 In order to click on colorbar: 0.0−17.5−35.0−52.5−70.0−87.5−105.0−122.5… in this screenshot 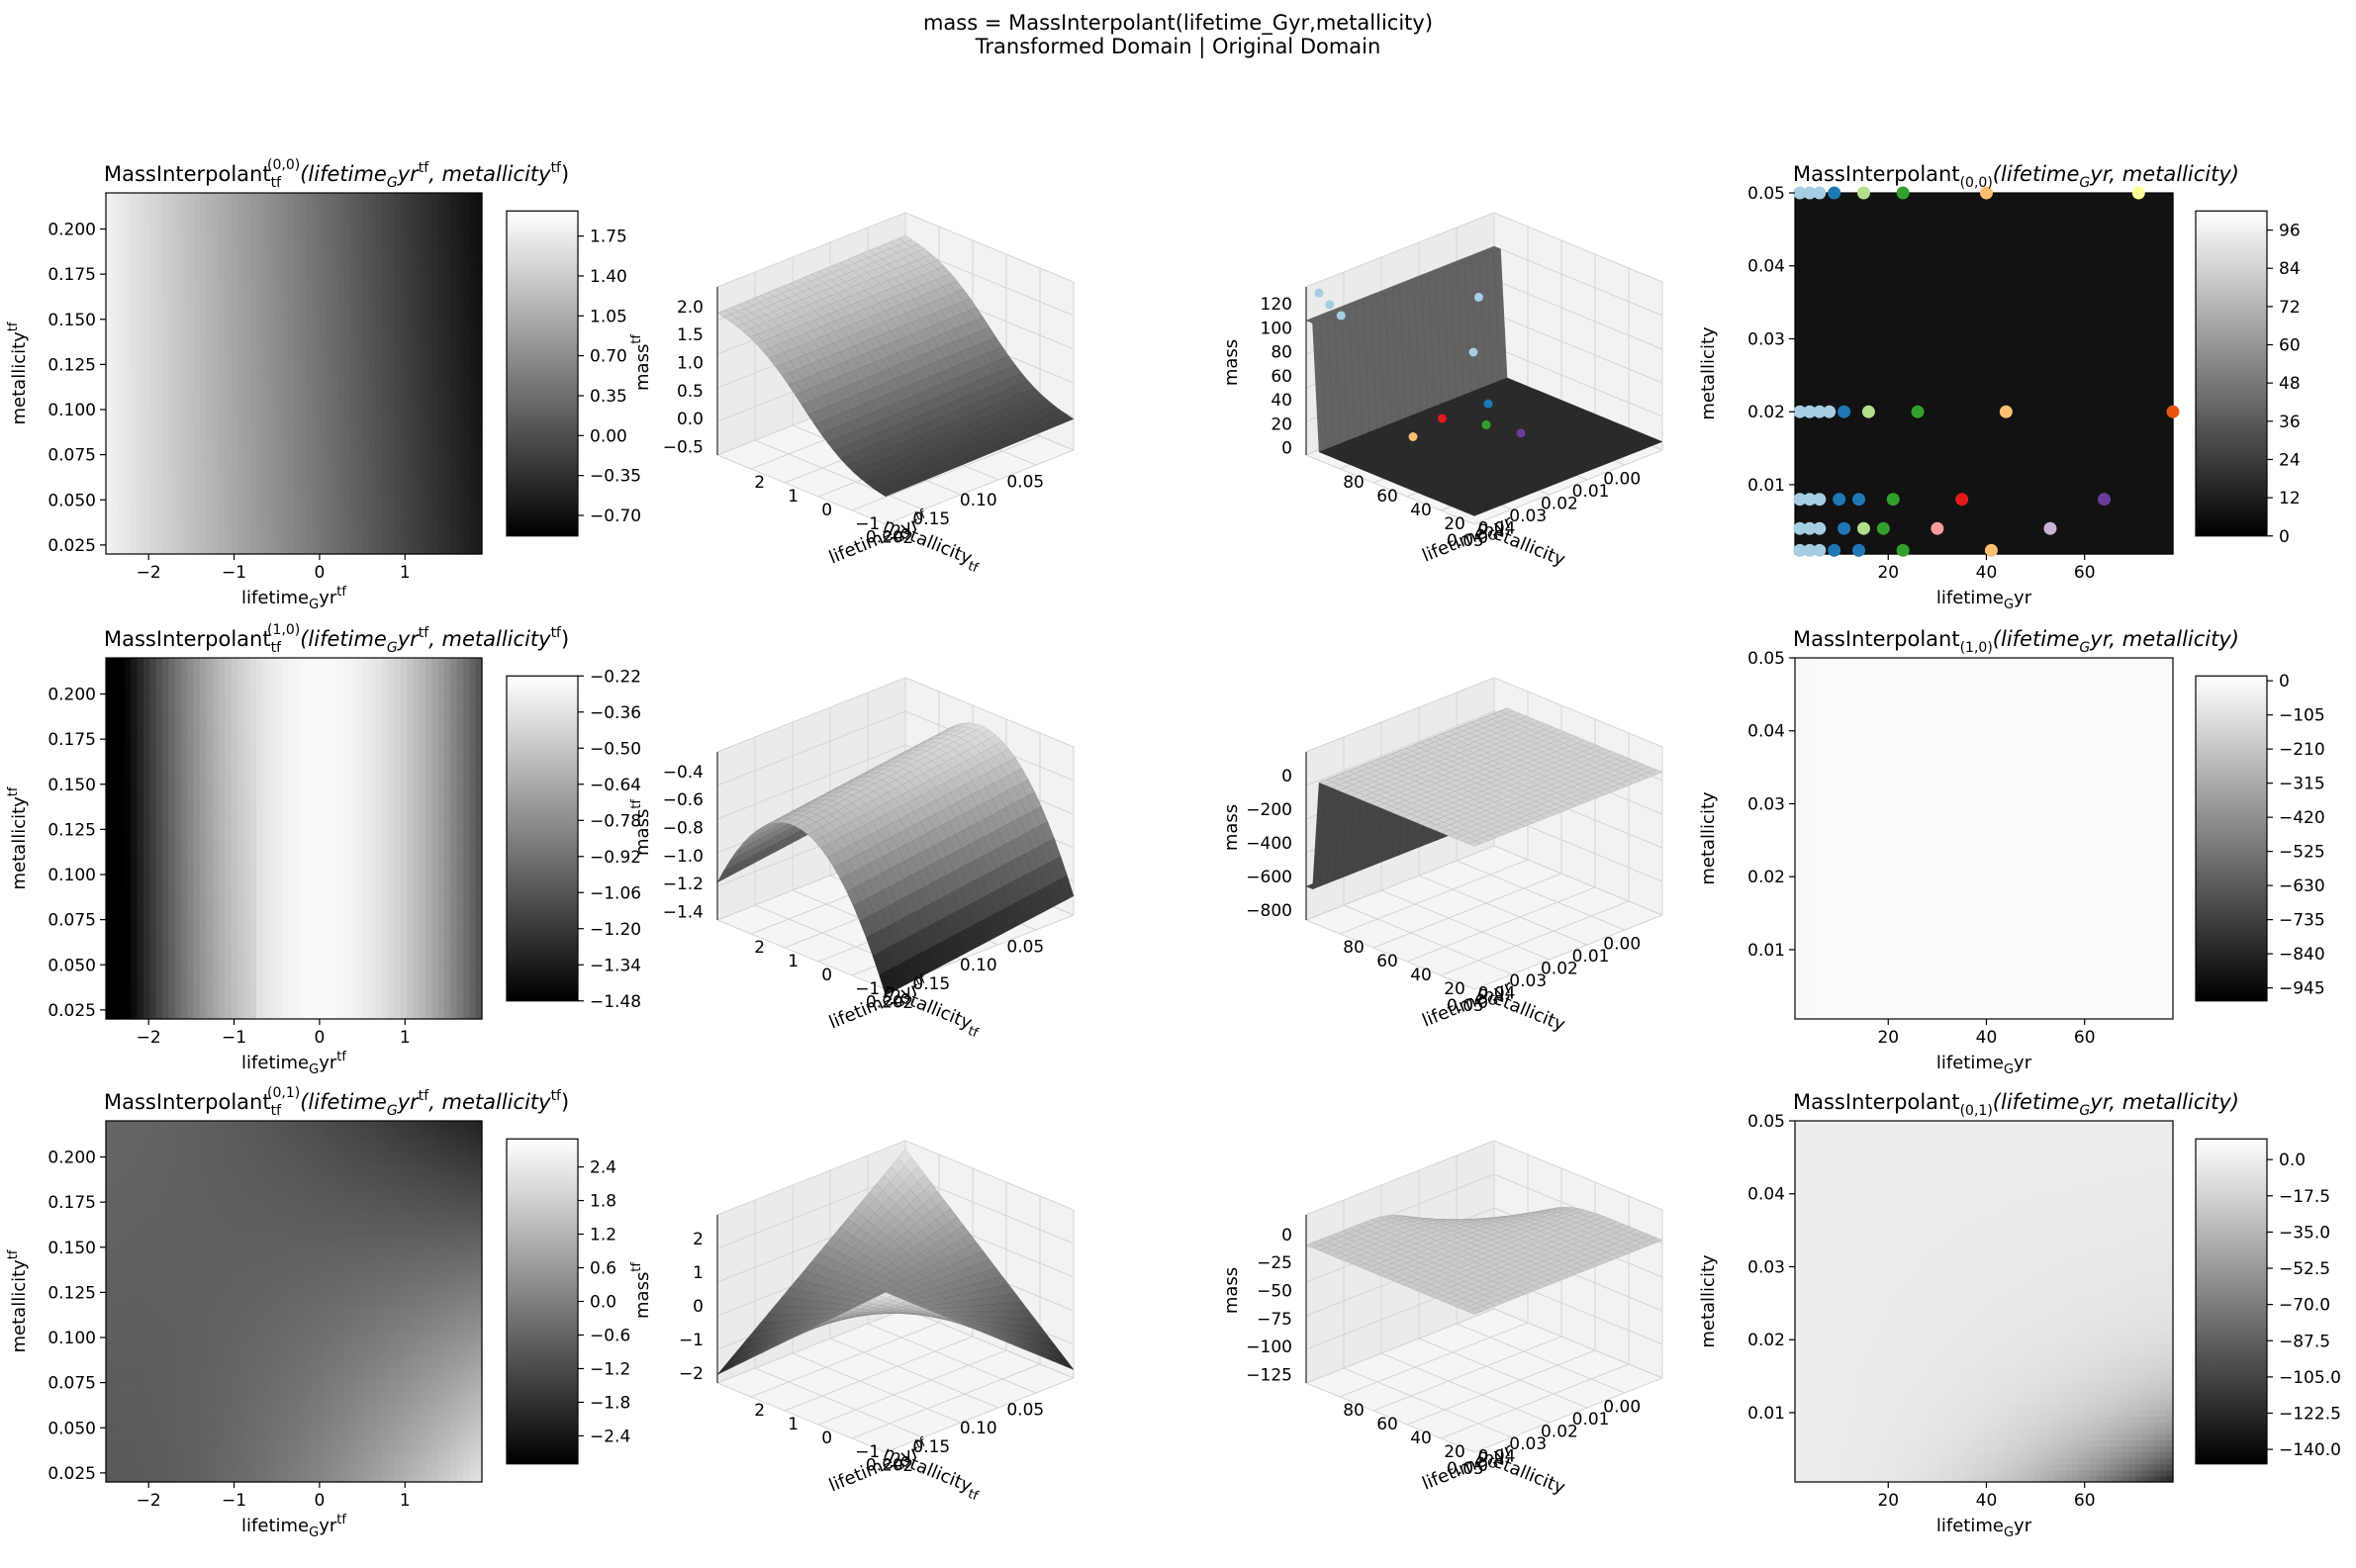, I will do `click(2268, 1301)`.